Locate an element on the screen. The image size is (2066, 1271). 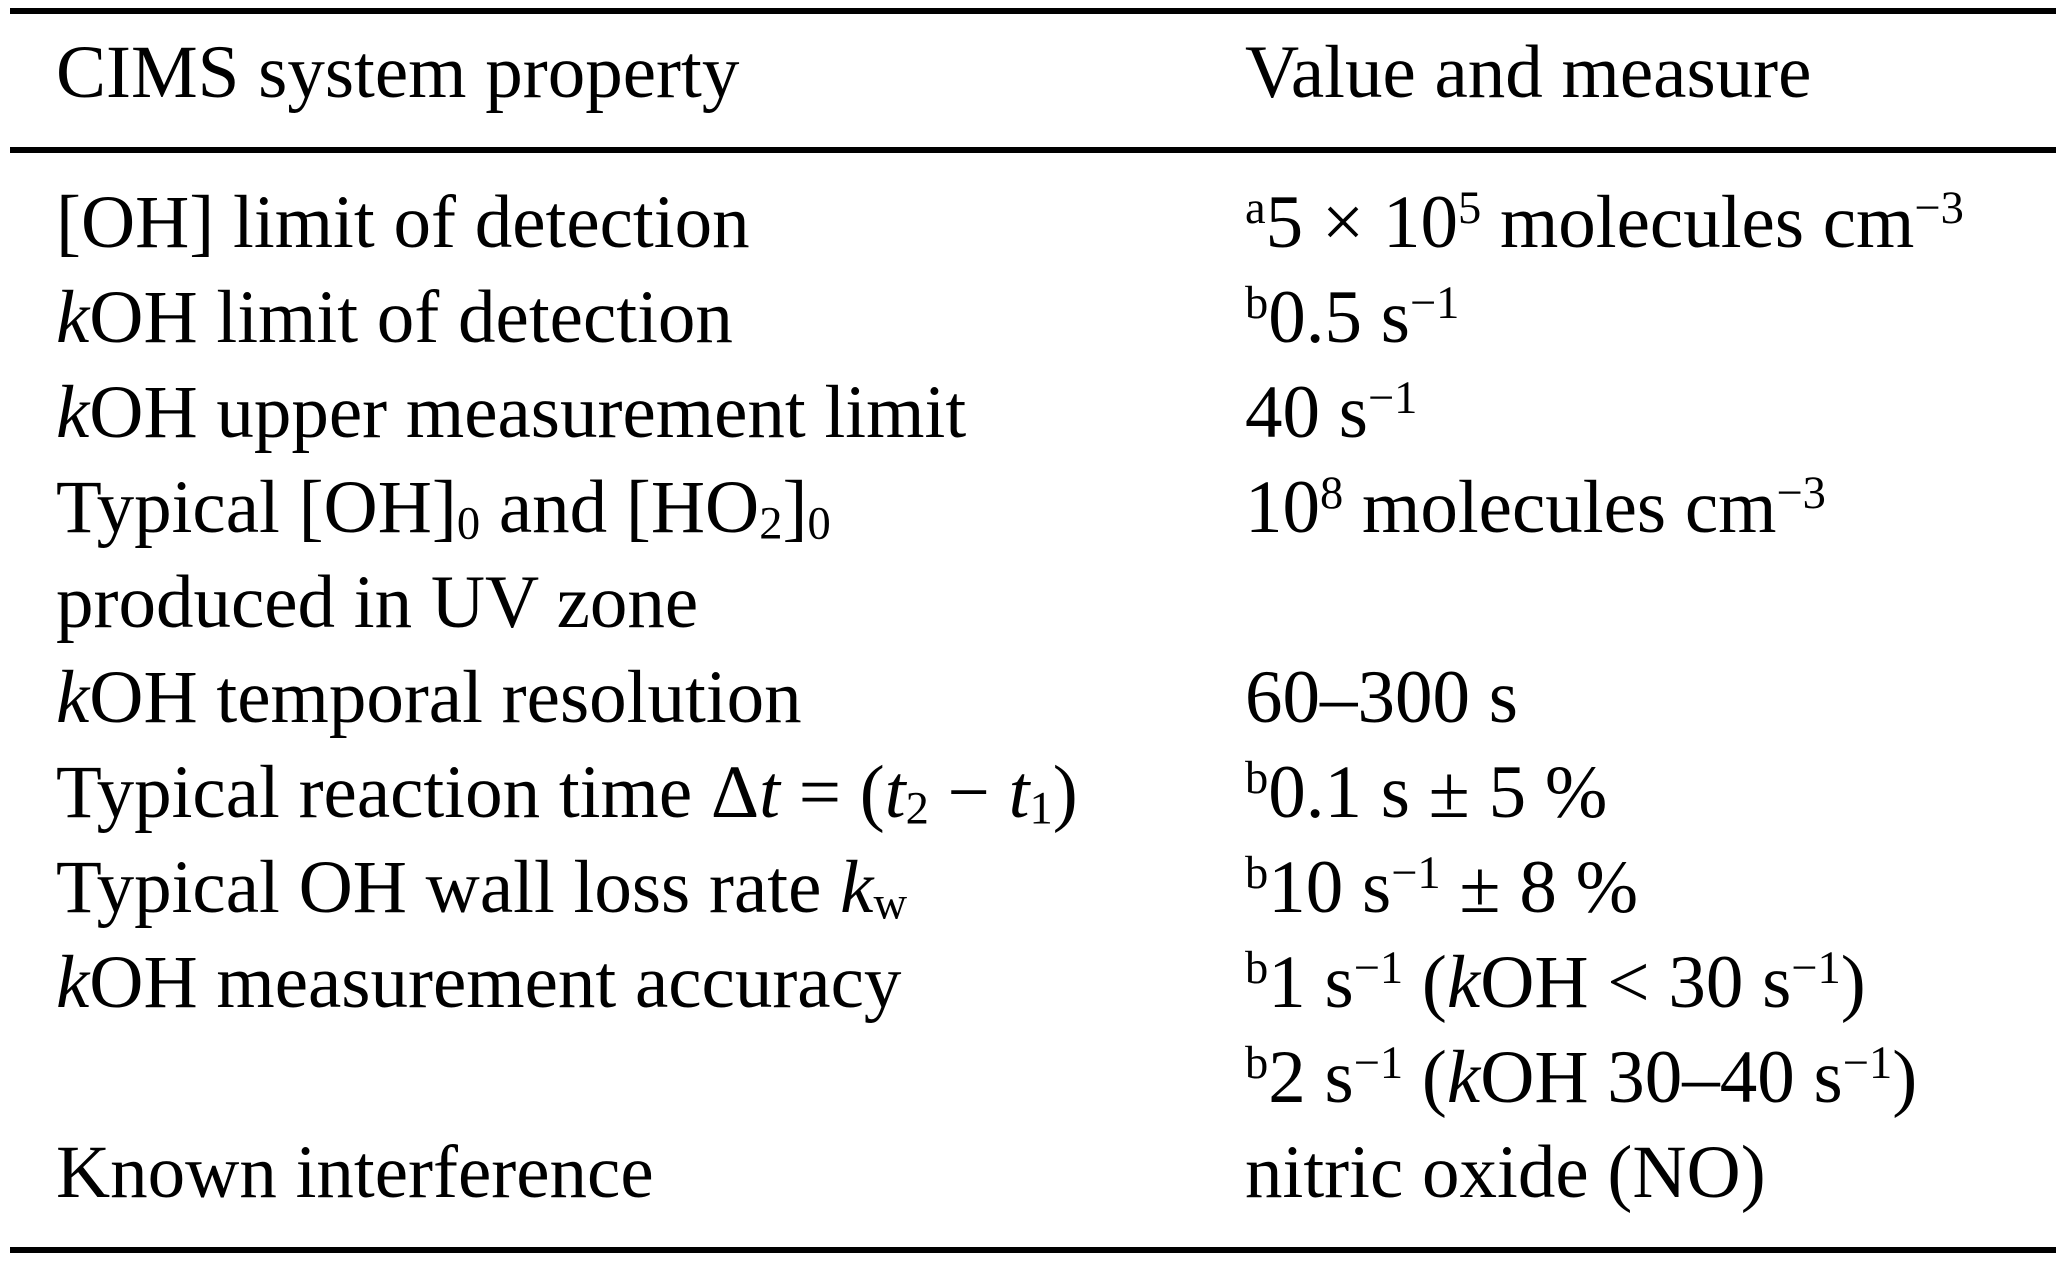
property-cell: kOH measurement accuracy is located at coordinates (479, 982).